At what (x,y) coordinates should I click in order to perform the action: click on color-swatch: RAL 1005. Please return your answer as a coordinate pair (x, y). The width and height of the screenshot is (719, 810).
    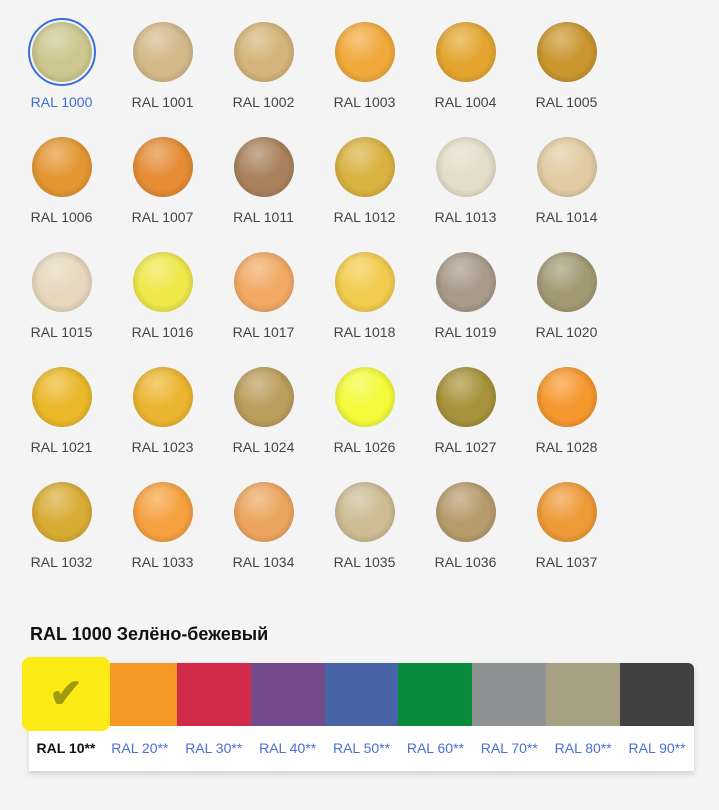
    Looking at the image, I should click on (566, 79).